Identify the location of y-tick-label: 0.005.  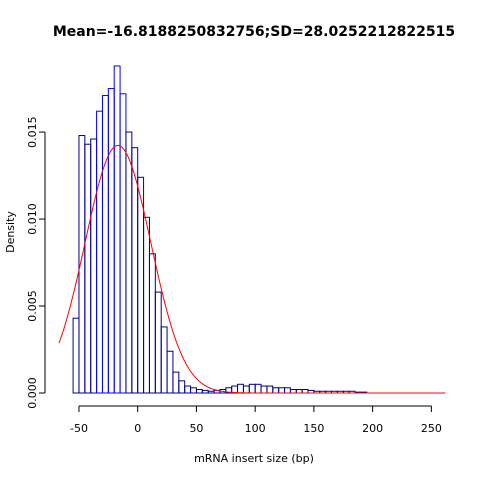
(32, 306).